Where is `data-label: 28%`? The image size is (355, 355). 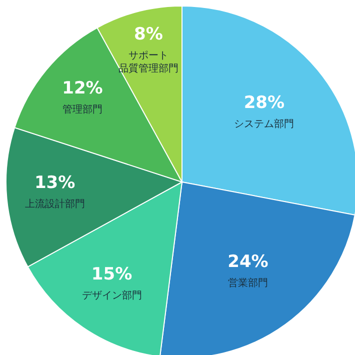 data-label: 28% is located at coordinates (264, 103).